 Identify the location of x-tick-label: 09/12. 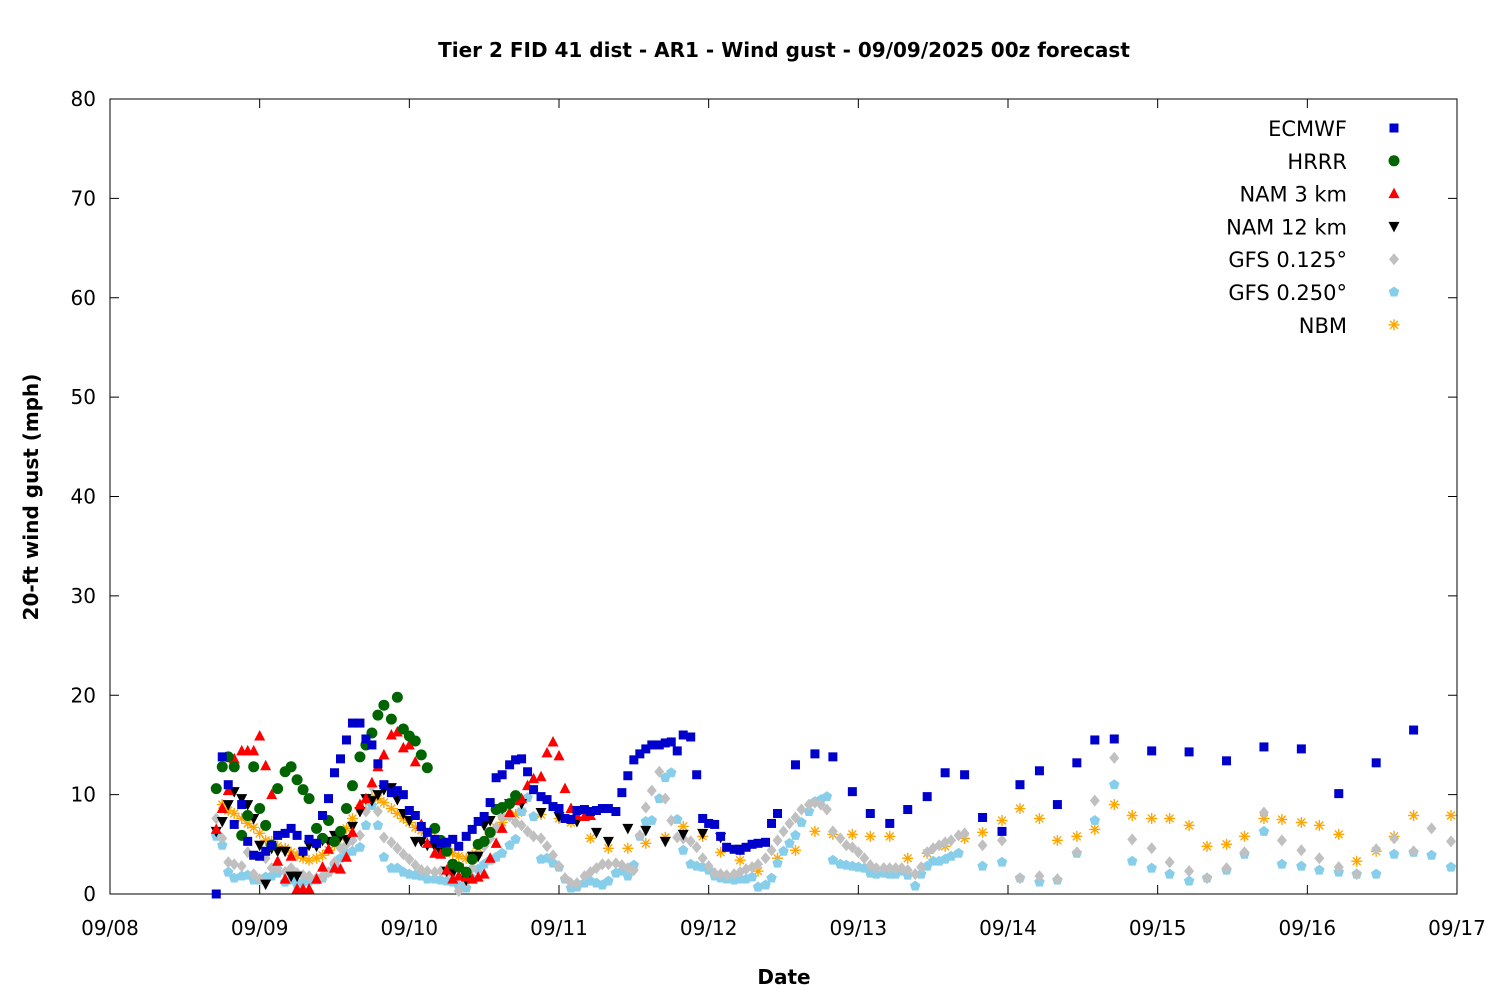
(709, 928).